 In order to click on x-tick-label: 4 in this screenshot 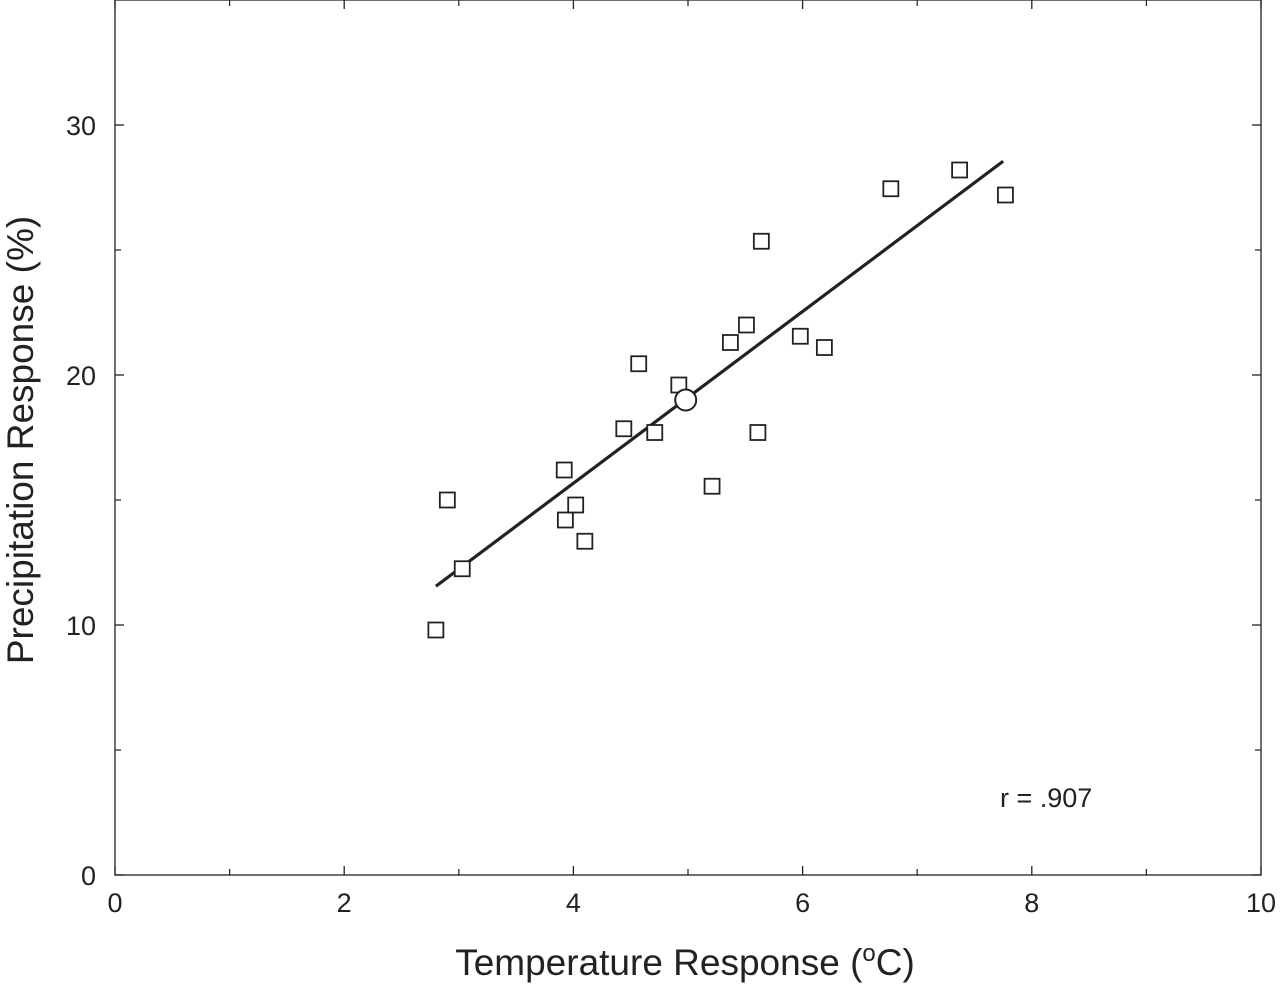, I will do `click(573, 903)`.